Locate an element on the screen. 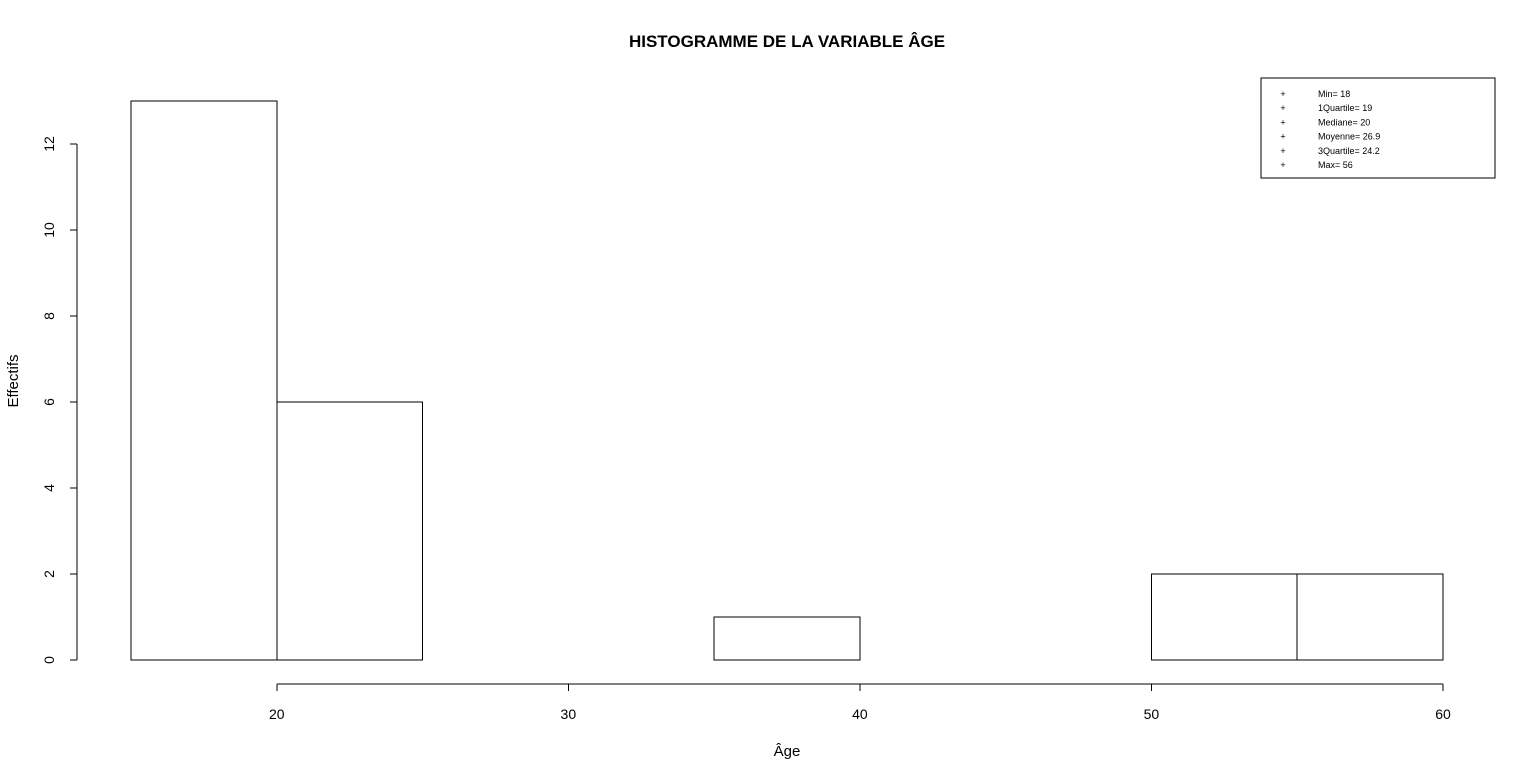 The width and height of the screenshot is (1536, 781). y-tick-label: 8 is located at coordinates (49, 316).